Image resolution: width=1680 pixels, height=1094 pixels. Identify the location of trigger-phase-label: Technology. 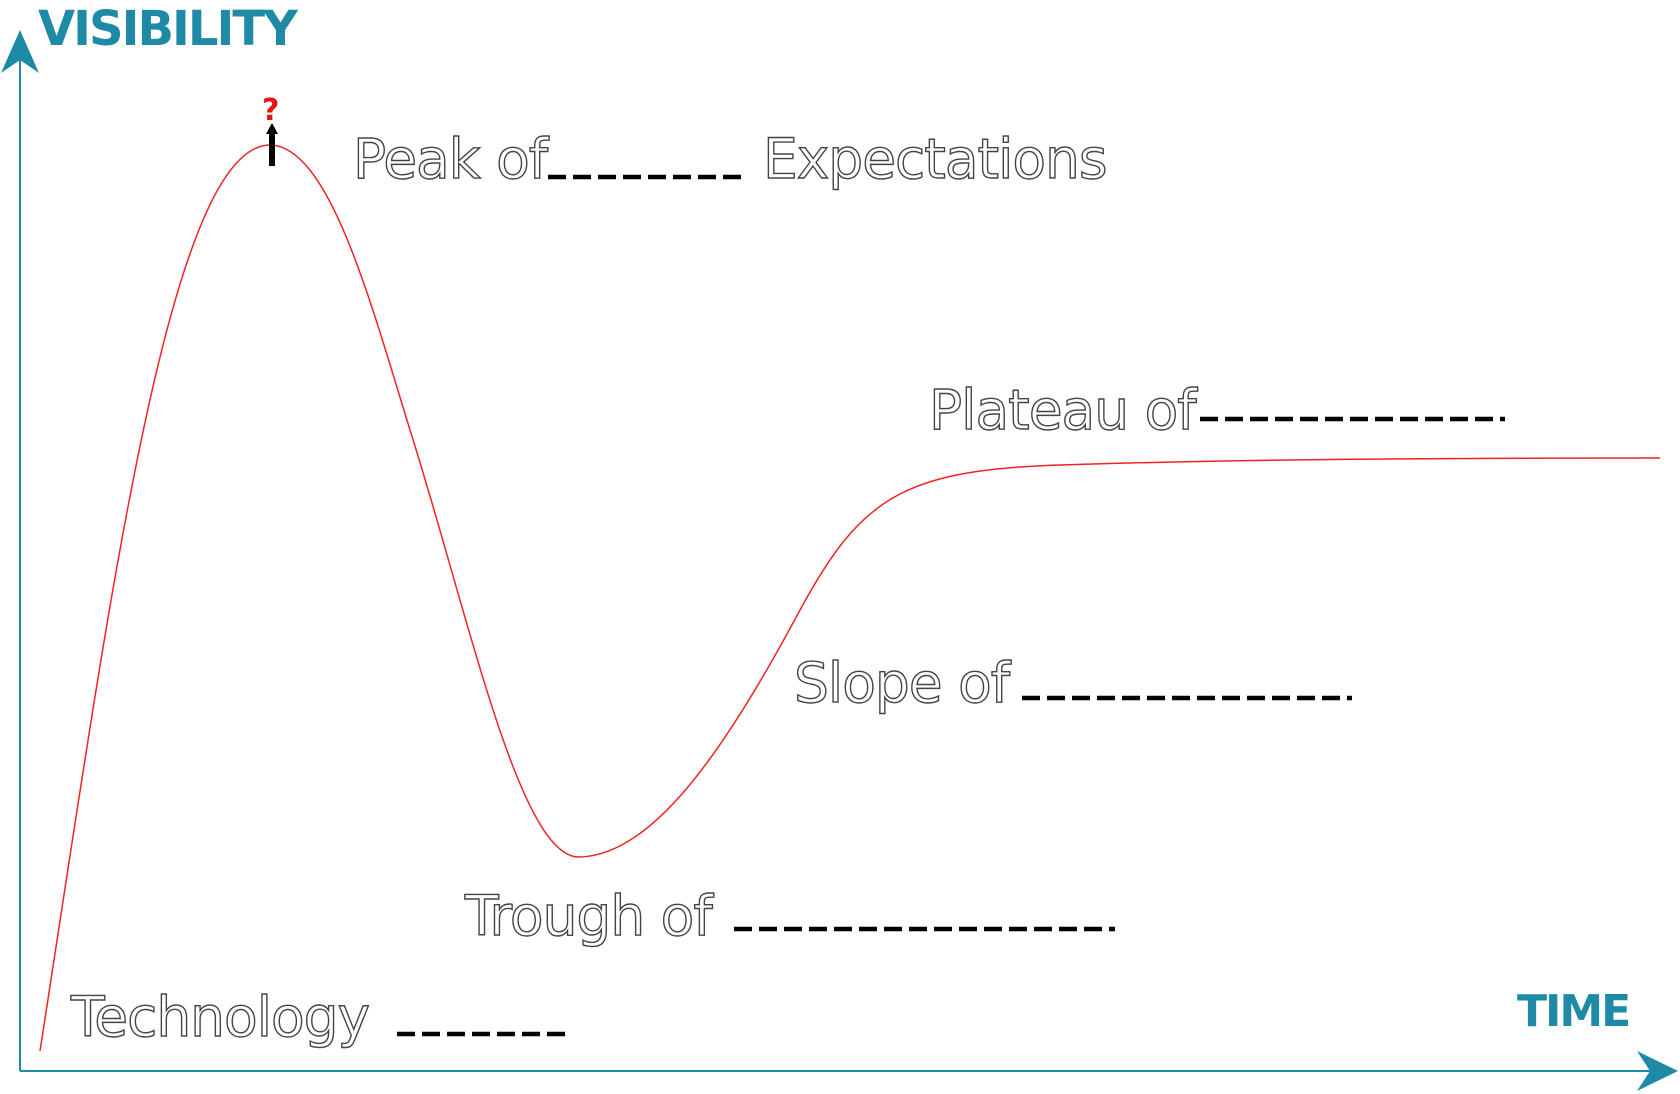
(219, 1017).